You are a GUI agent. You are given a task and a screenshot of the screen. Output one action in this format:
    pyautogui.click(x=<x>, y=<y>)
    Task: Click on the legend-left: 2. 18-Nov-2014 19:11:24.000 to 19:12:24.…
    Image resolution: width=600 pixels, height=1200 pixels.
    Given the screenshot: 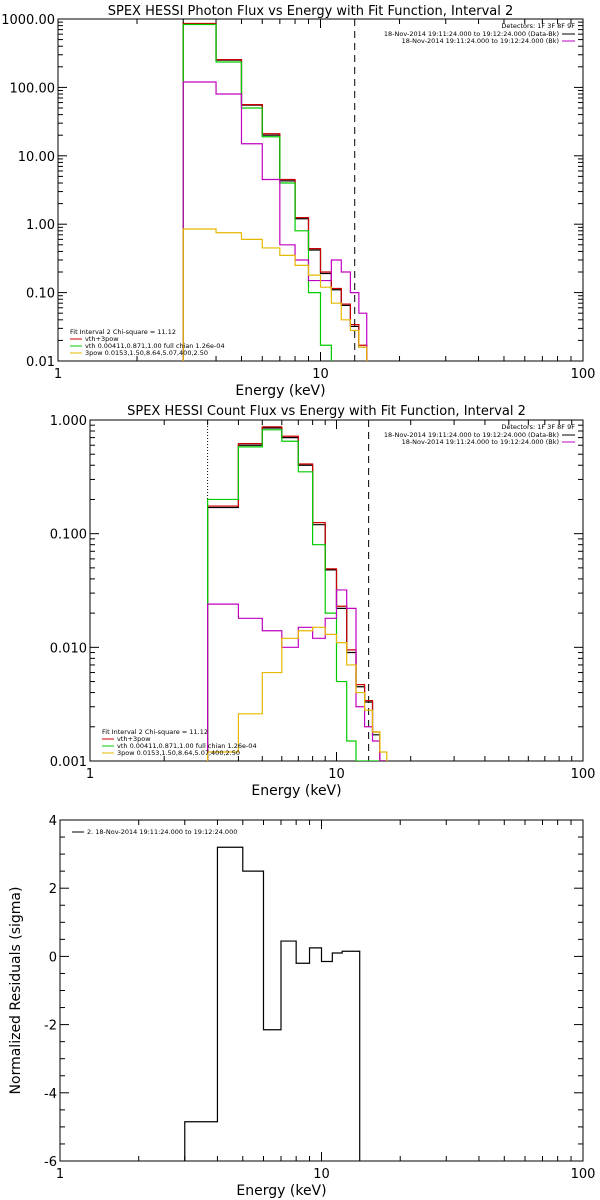 What is the action you would take?
    pyautogui.click(x=154, y=832)
    